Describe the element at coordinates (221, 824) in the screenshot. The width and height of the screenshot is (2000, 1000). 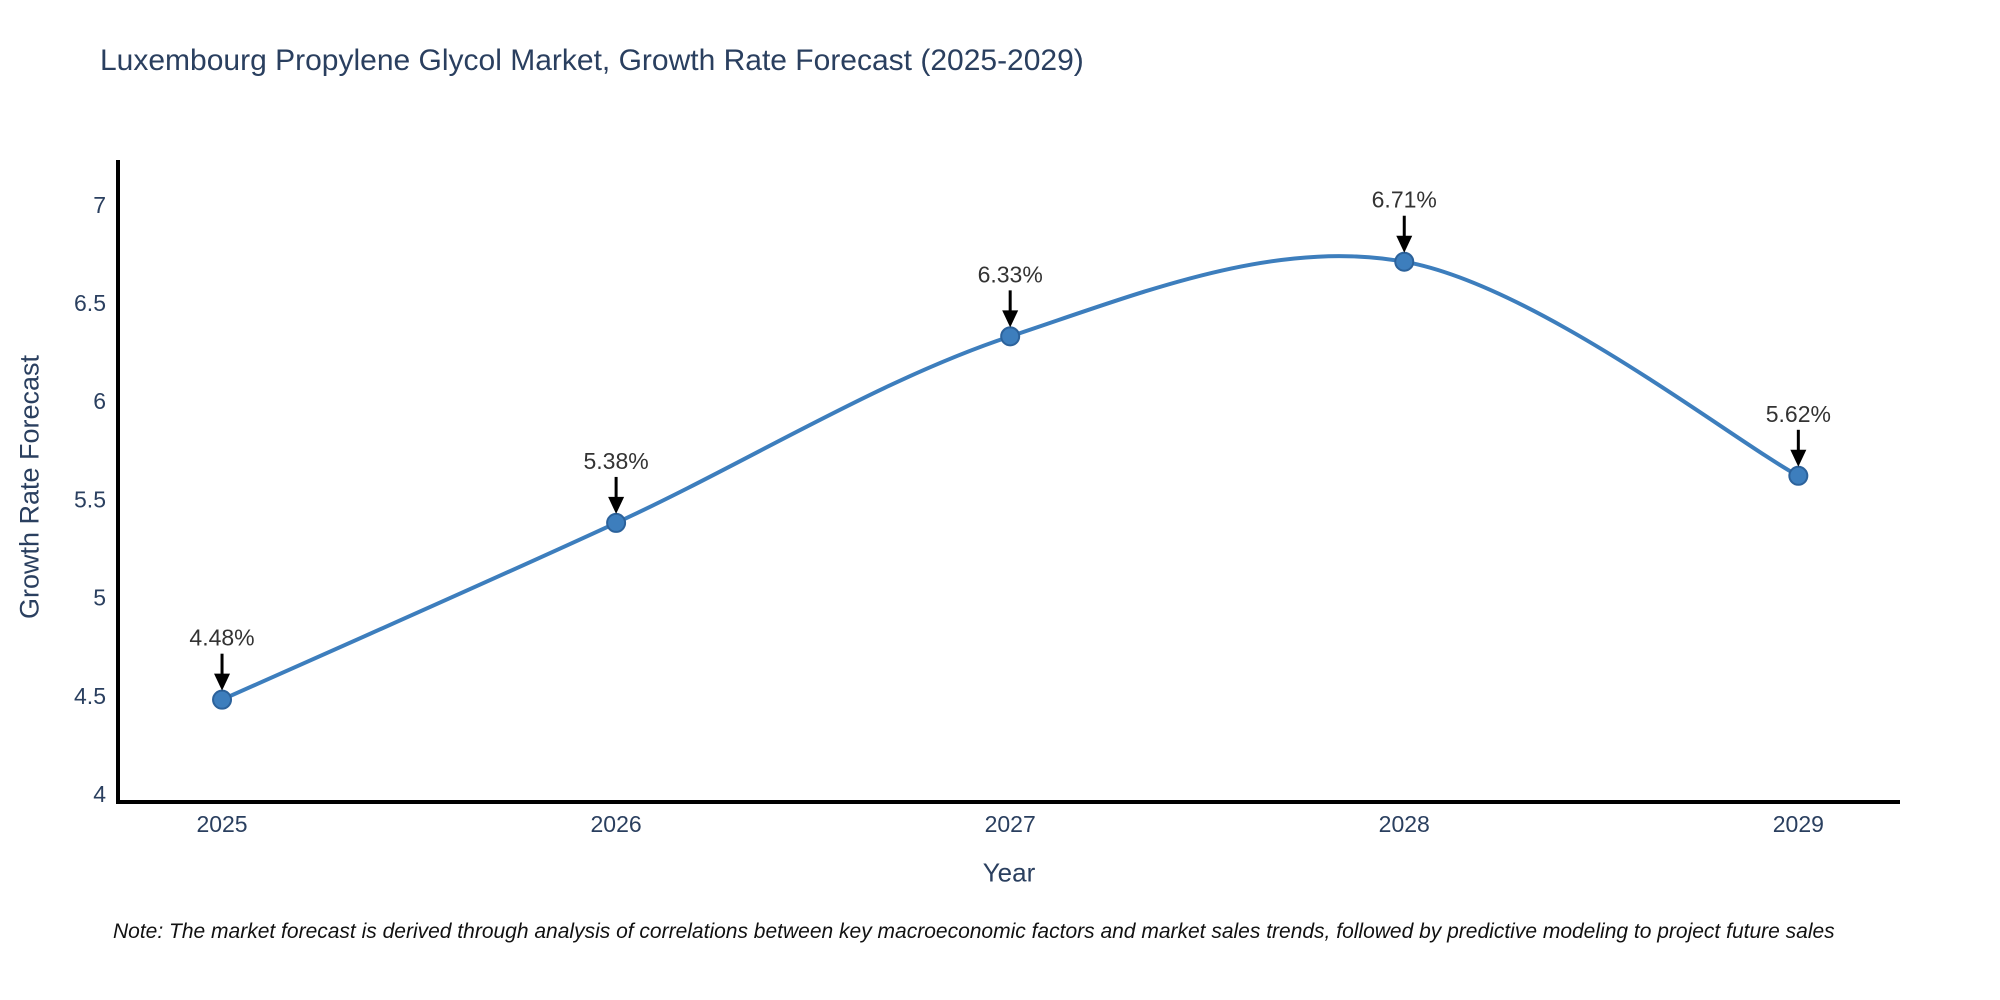
I see `x-tick-label: 2025` at that location.